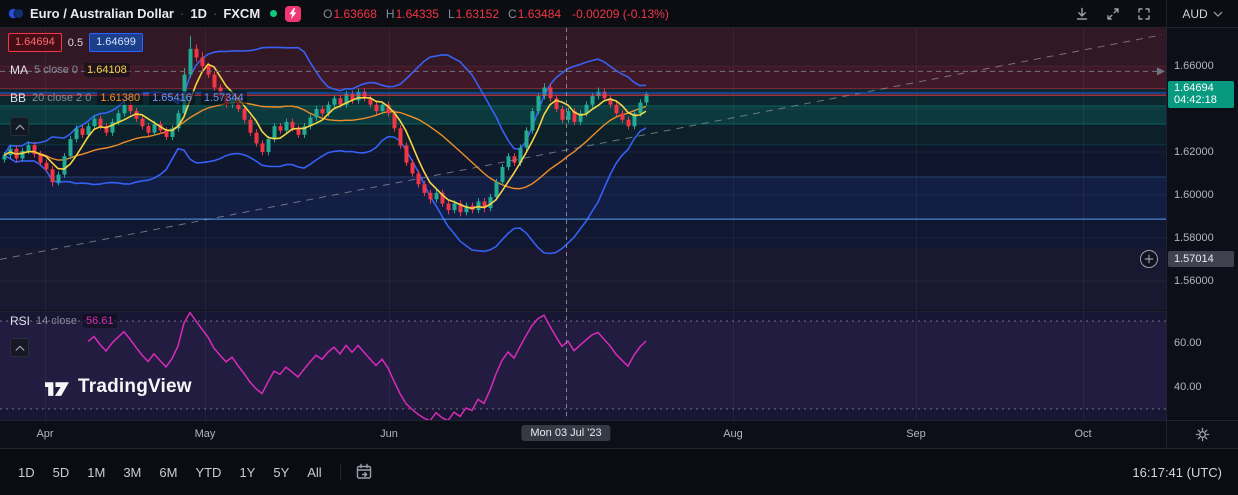  What do you see at coordinates (293, 13) in the screenshot?
I see `flash-icon` at bounding box center [293, 13].